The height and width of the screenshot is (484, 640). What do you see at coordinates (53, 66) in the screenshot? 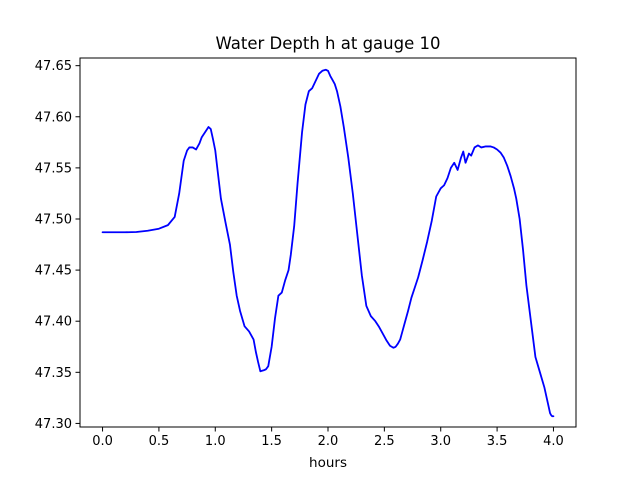
I see `y-tick-label: 47.65` at bounding box center [53, 66].